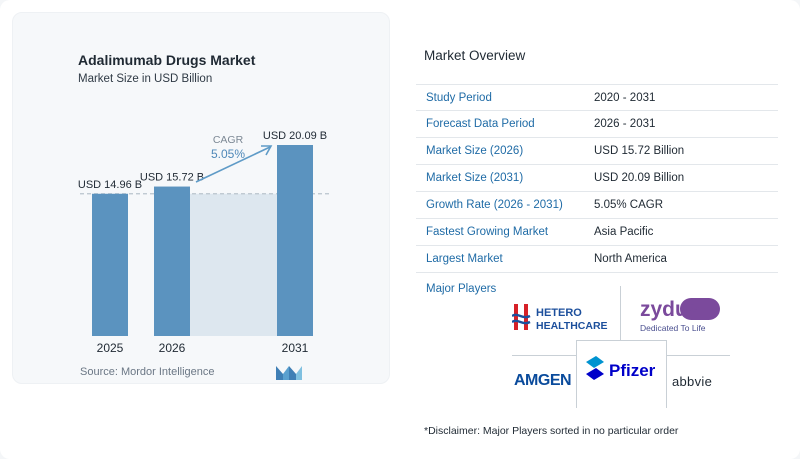  Describe the element at coordinates (670, 309) in the screenshot. I see `zydus-name: zydus` at that location.